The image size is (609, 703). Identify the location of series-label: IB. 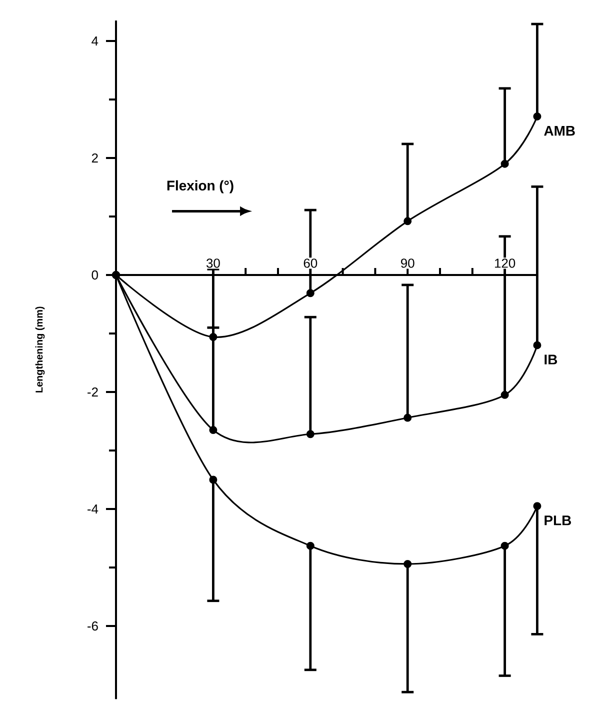
(551, 359).